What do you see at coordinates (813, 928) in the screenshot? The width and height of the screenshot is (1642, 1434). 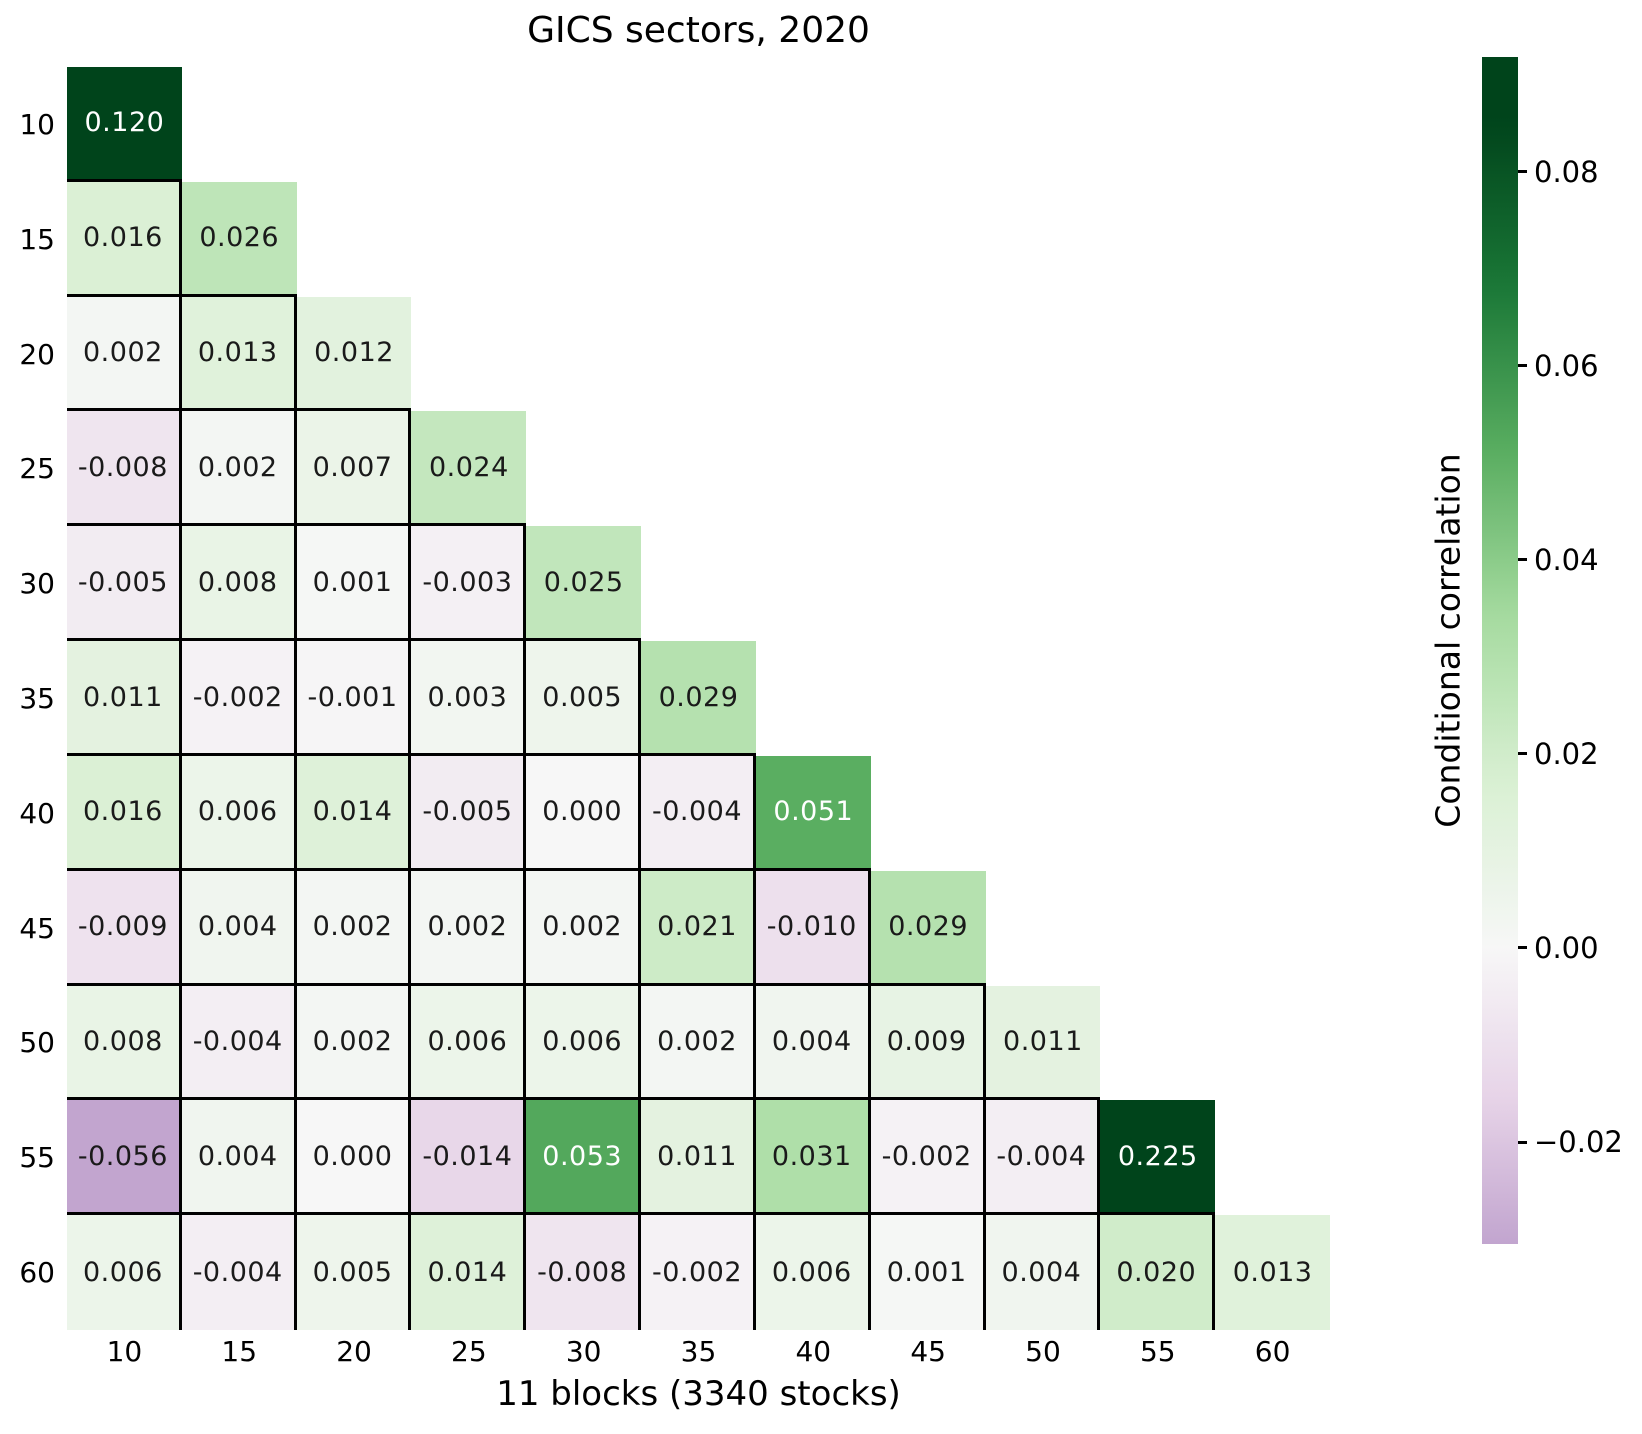 I see `heatmap-cell: -0.010` at bounding box center [813, 928].